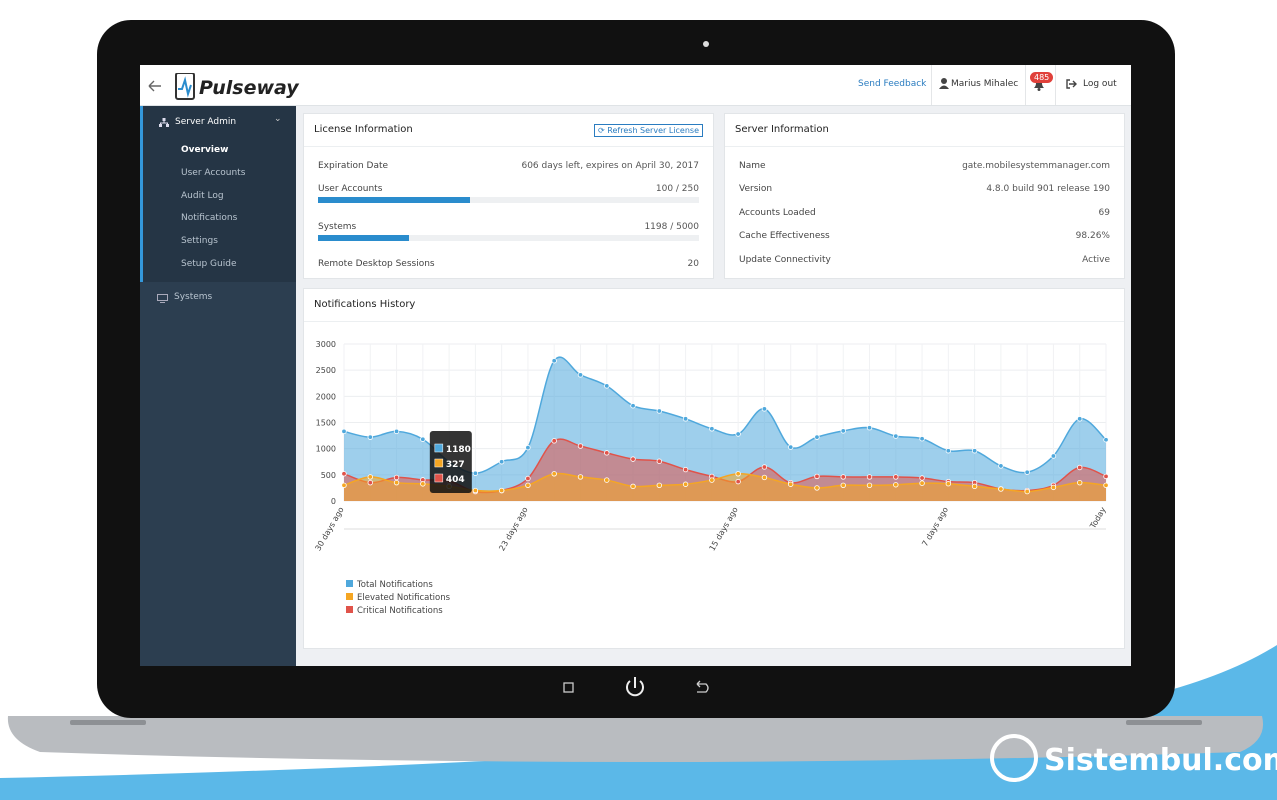 The image size is (1277, 800). I want to click on nav-item: User Accounts, so click(213, 172).